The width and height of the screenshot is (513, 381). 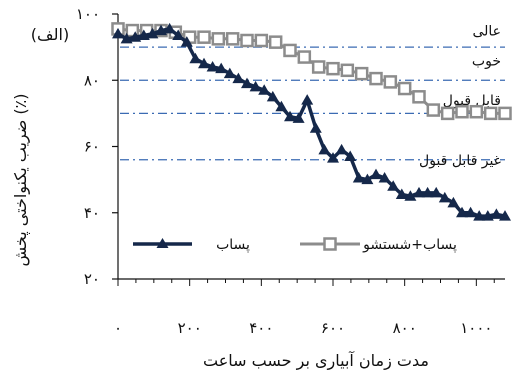 What do you see at coordinates (92, 147) in the screenshot?
I see `y-tick-label-2: ۶۰` at bounding box center [92, 147].